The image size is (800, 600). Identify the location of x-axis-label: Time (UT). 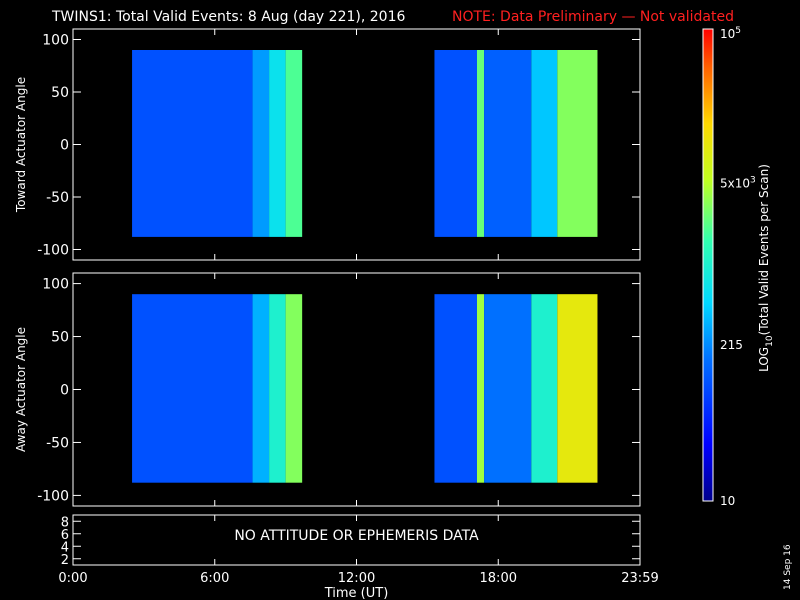
(356, 593).